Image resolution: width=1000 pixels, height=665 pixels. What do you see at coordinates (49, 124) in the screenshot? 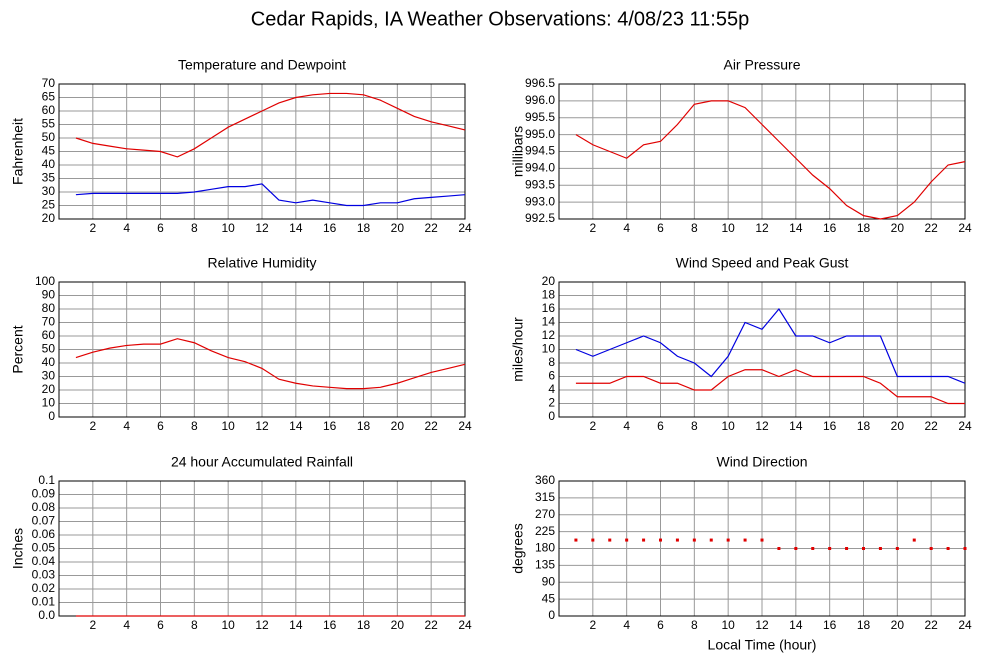
I see `y-tick-label: 55` at bounding box center [49, 124].